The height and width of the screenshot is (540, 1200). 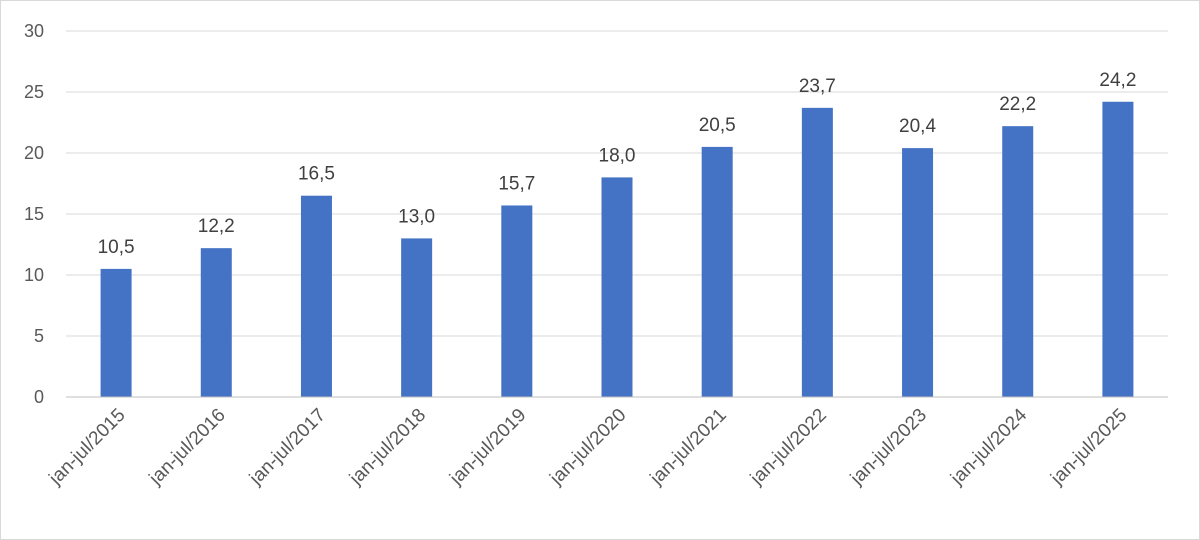 What do you see at coordinates (516, 183) in the screenshot?
I see `data-label: 15,7` at bounding box center [516, 183].